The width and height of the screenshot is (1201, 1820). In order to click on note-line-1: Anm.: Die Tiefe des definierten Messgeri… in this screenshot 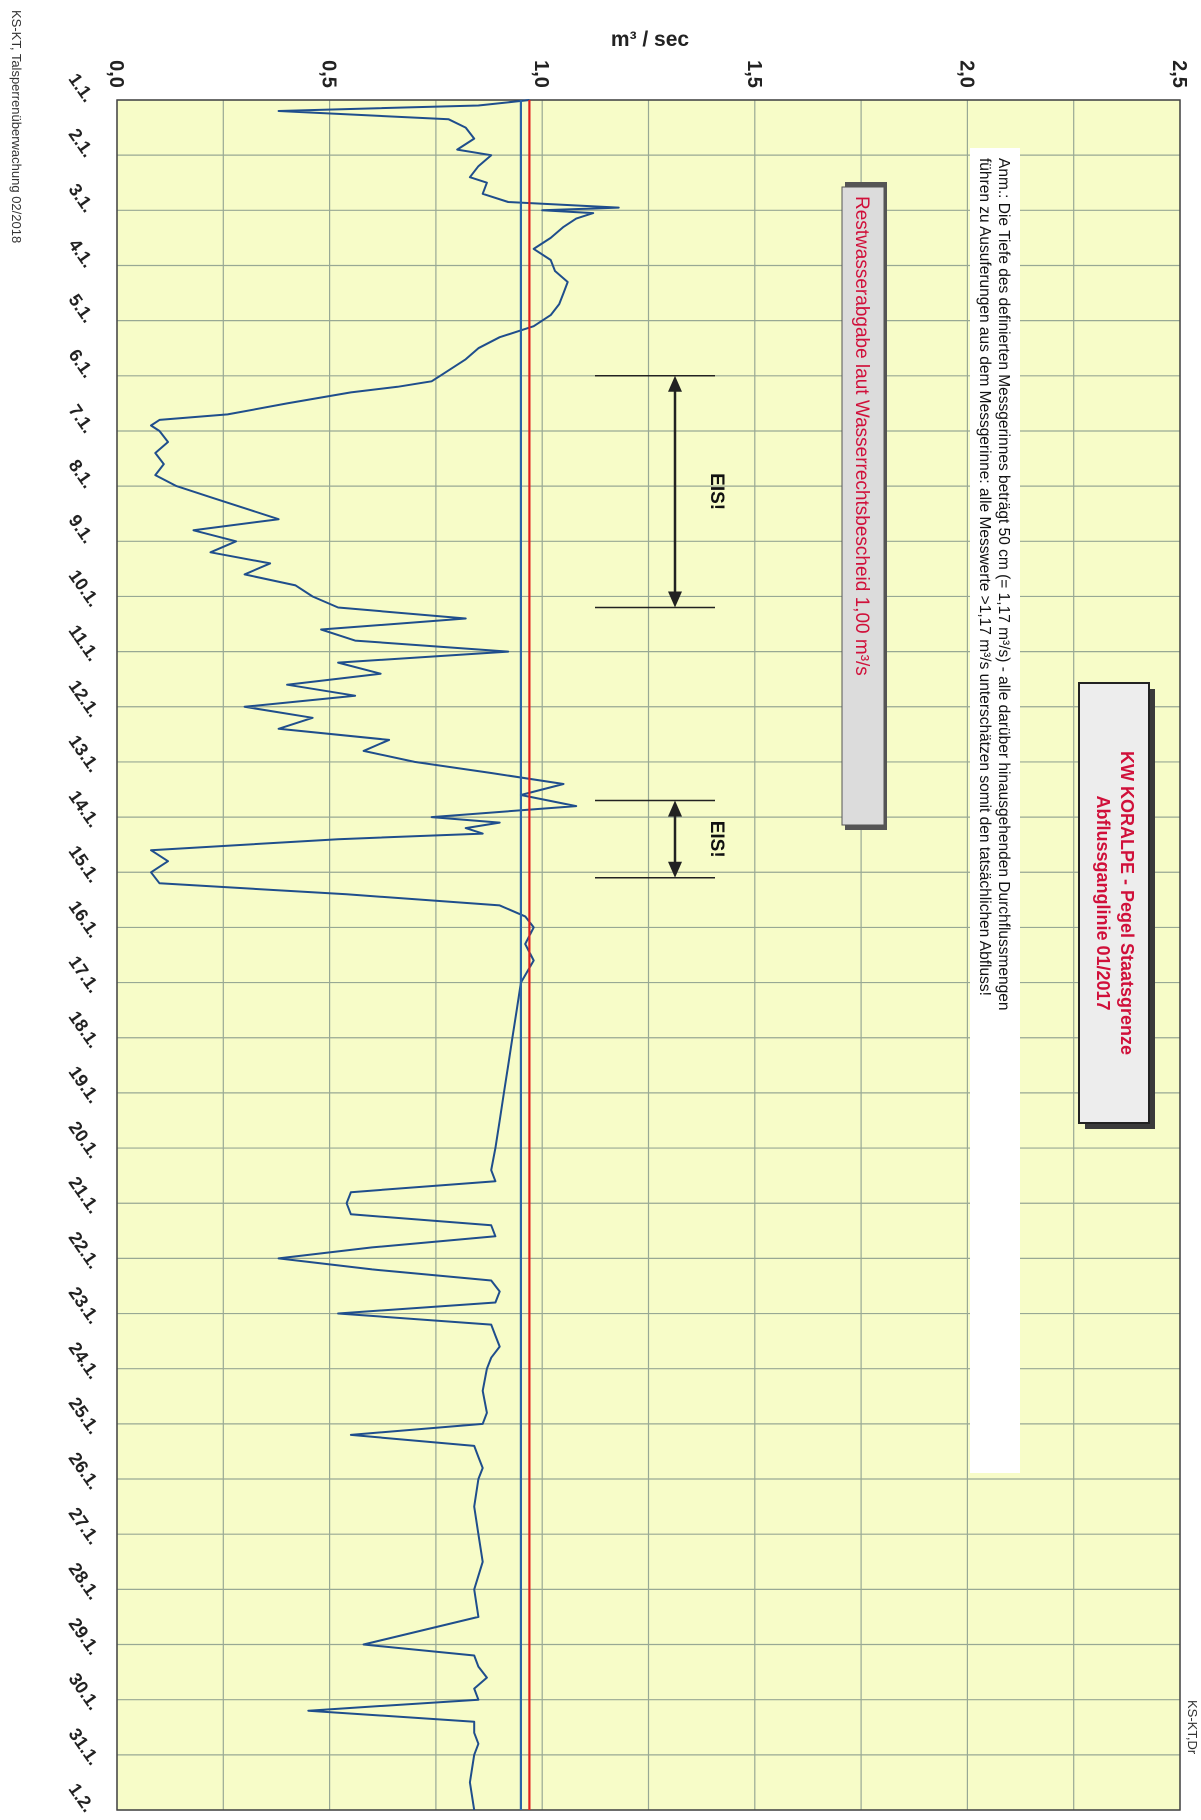, I will do `click(1003, 584)`.